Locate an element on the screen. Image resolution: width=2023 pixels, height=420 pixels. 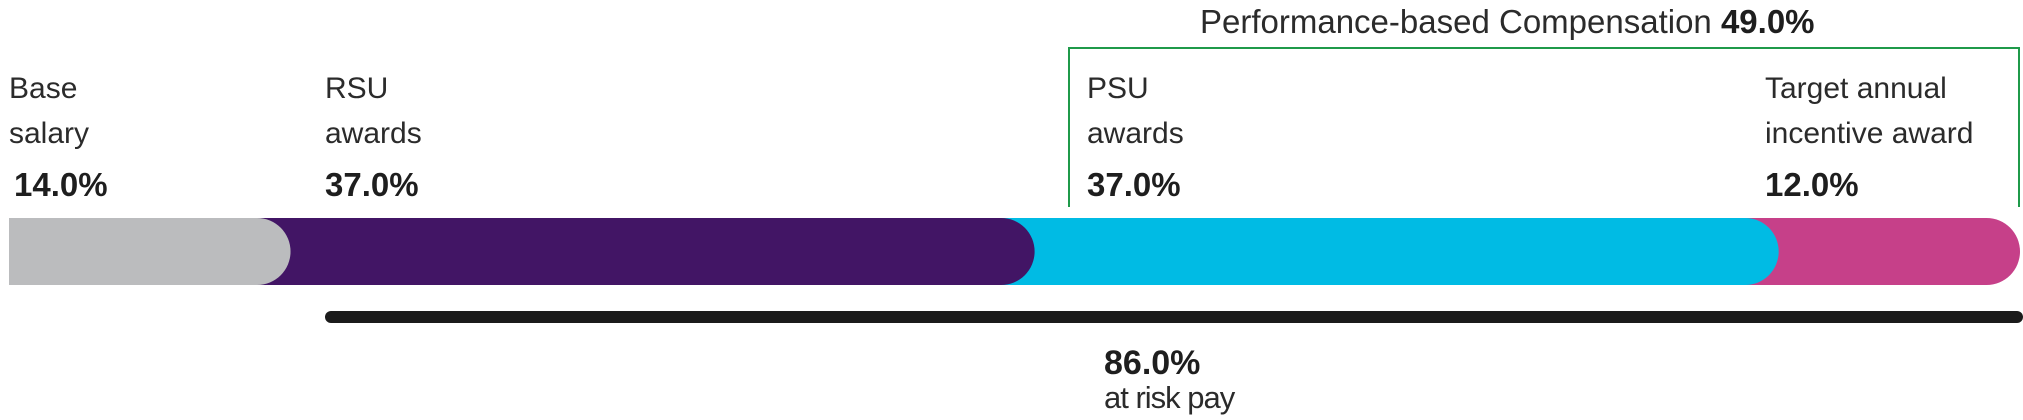
at-risk-pay-label: at risk pay is located at coordinates (1169, 397).